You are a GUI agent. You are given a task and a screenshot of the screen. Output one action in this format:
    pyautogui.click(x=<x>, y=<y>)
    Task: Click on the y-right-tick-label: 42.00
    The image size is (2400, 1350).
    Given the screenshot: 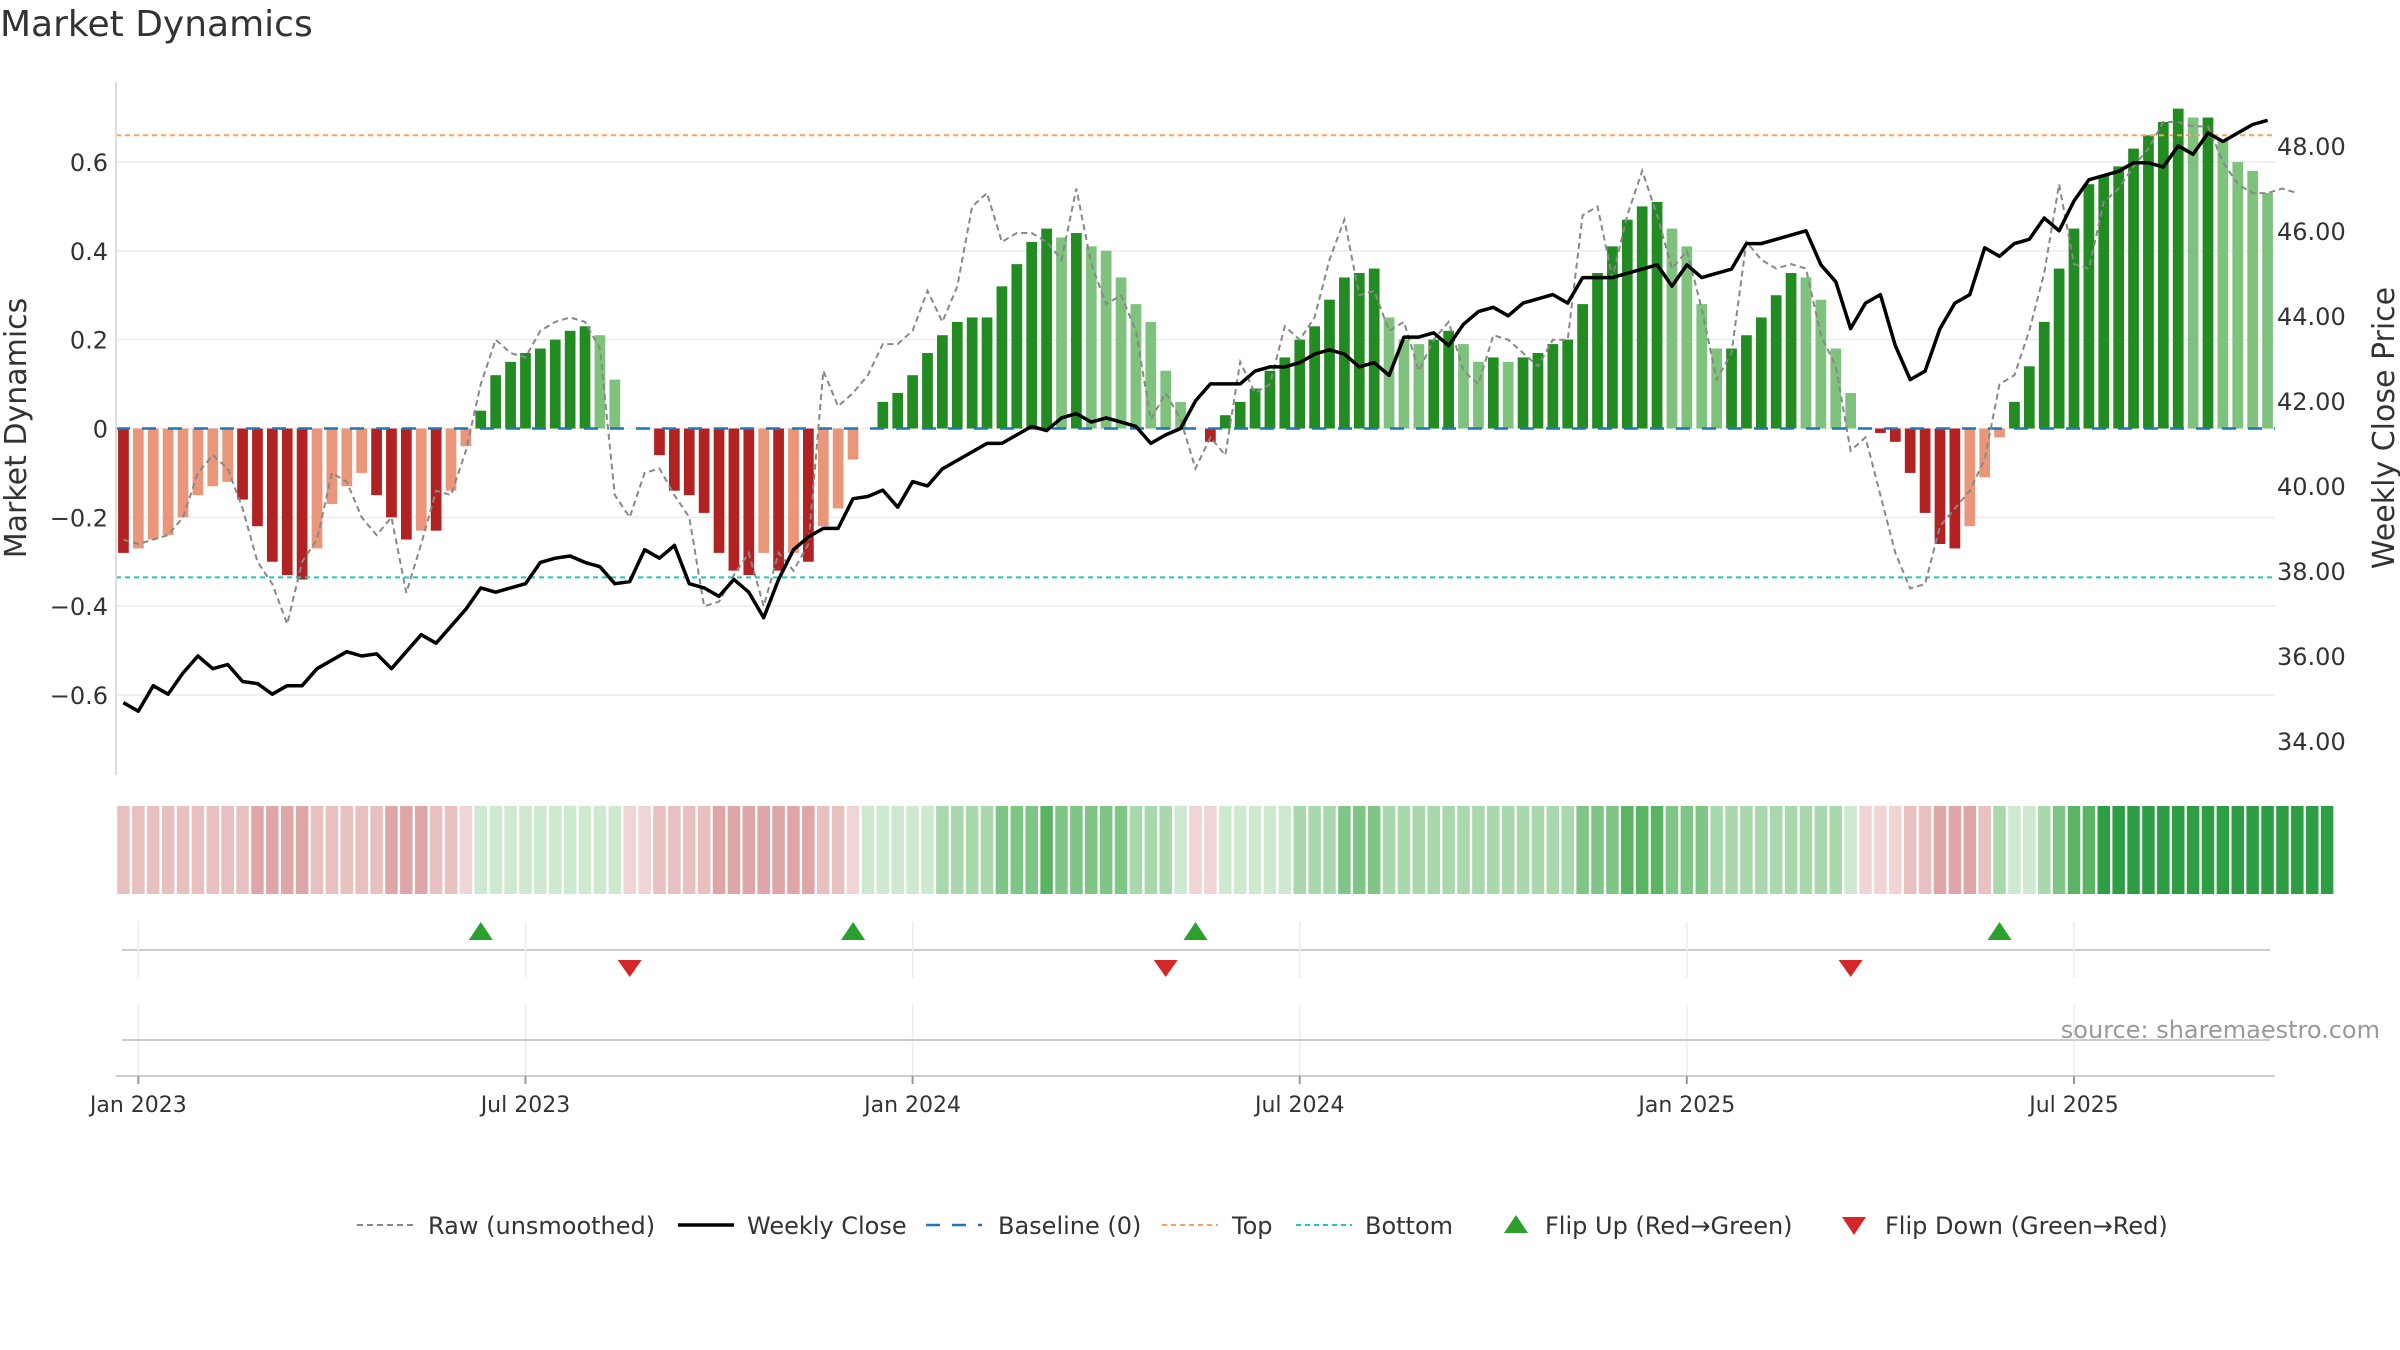 What is the action you would take?
    pyautogui.click(x=2311, y=402)
    